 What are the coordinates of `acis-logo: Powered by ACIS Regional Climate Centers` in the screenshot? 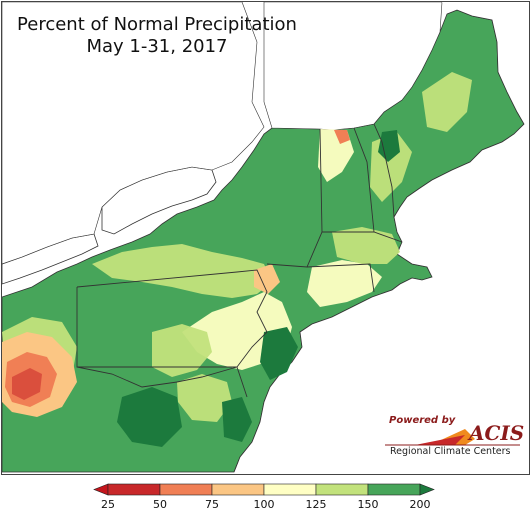 It's located at (454, 439).